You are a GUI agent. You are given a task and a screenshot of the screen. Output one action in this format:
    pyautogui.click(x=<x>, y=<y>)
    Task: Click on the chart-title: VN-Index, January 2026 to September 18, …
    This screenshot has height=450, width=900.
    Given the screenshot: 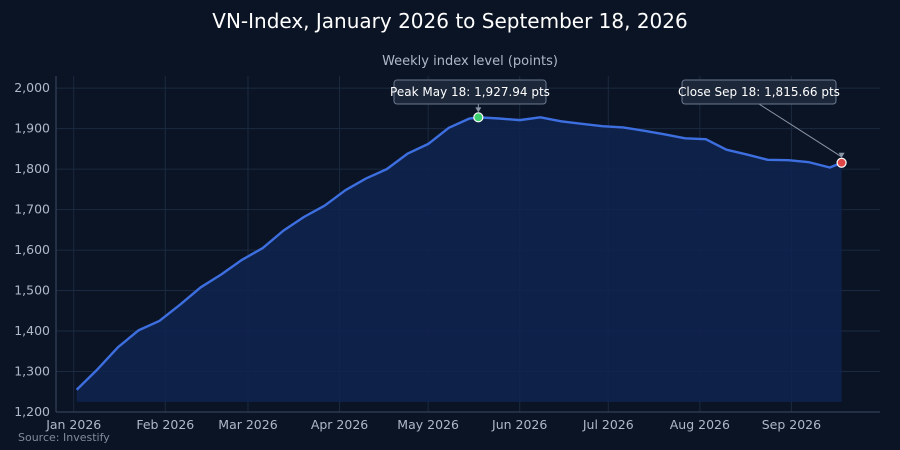 What is the action you would take?
    pyautogui.click(x=449, y=21)
    